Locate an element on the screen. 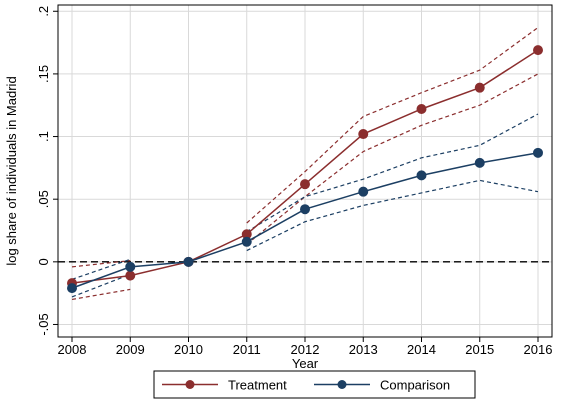 The width and height of the screenshot is (568, 400). y-tick-label: .1 is located at coordinates (43, 136).